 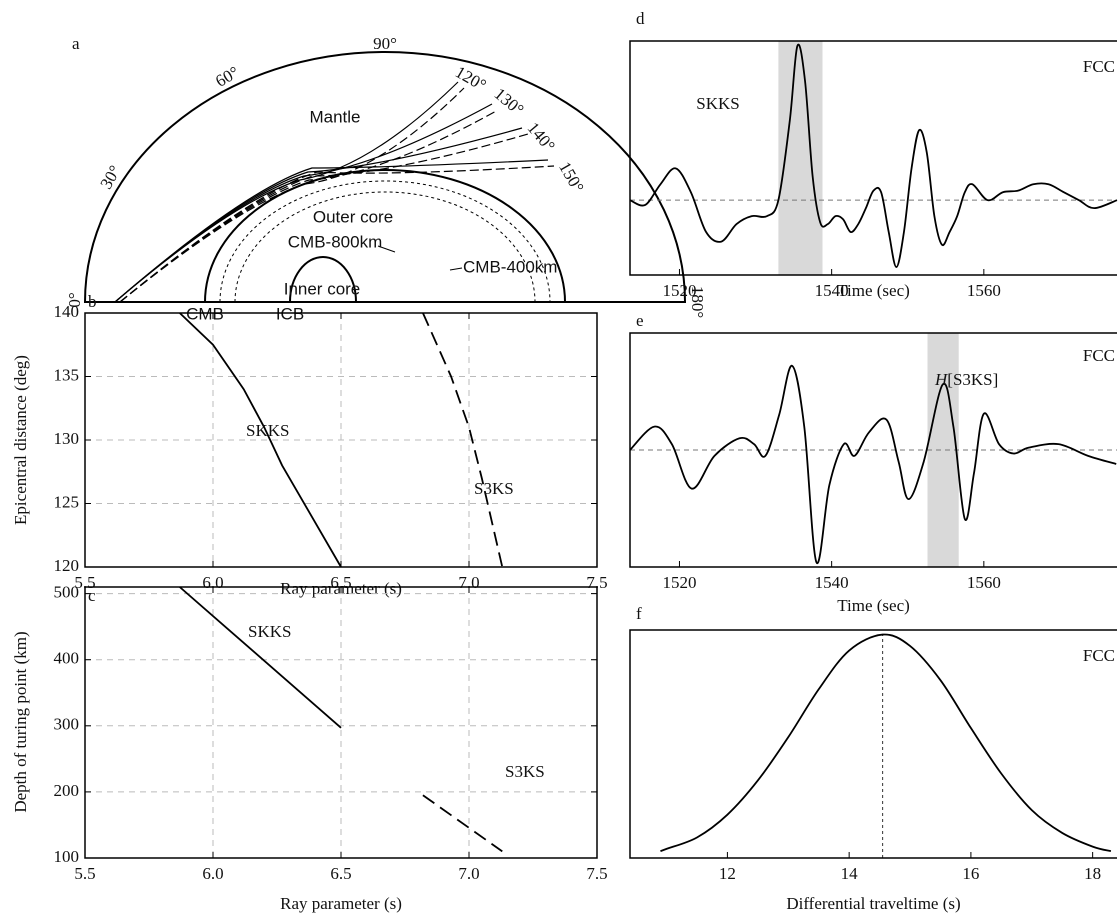 What do you see at coordinates (510, 266) in the screenshot?
I see `region-label: CMB-400km` at bounding box center [510, 266].